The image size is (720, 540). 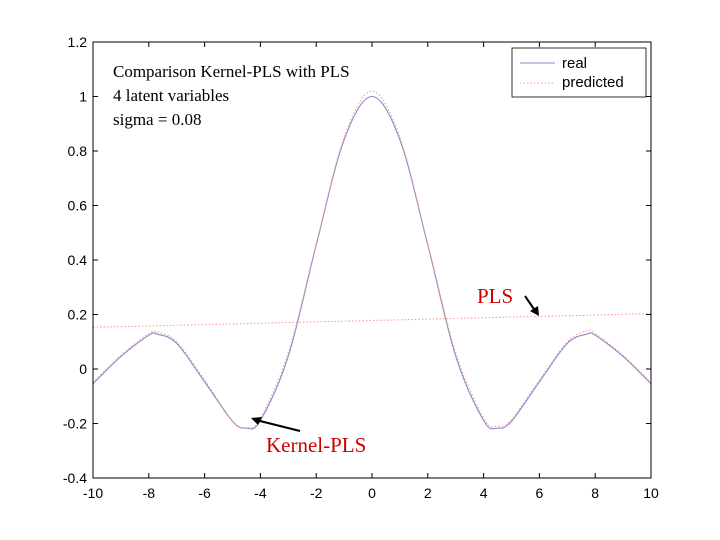 I want to click on callout-arrow, so click(x=278, y=425).